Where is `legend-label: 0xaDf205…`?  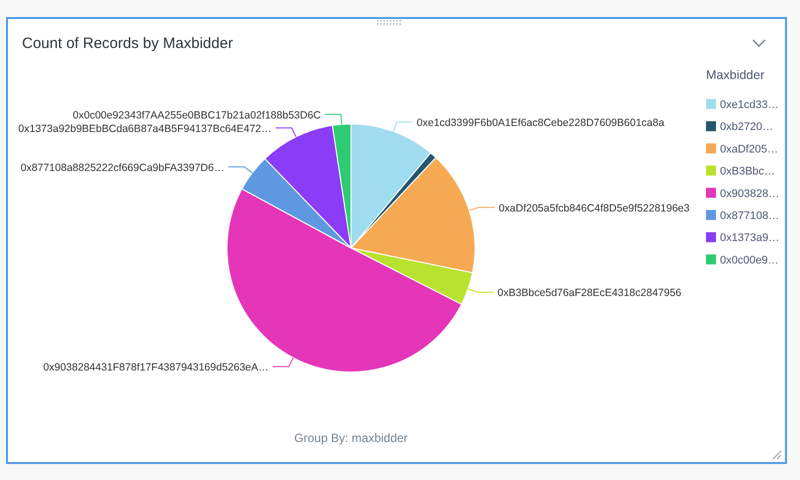 legend-label: 0xaDf205… is located at coordinates (749, 149).